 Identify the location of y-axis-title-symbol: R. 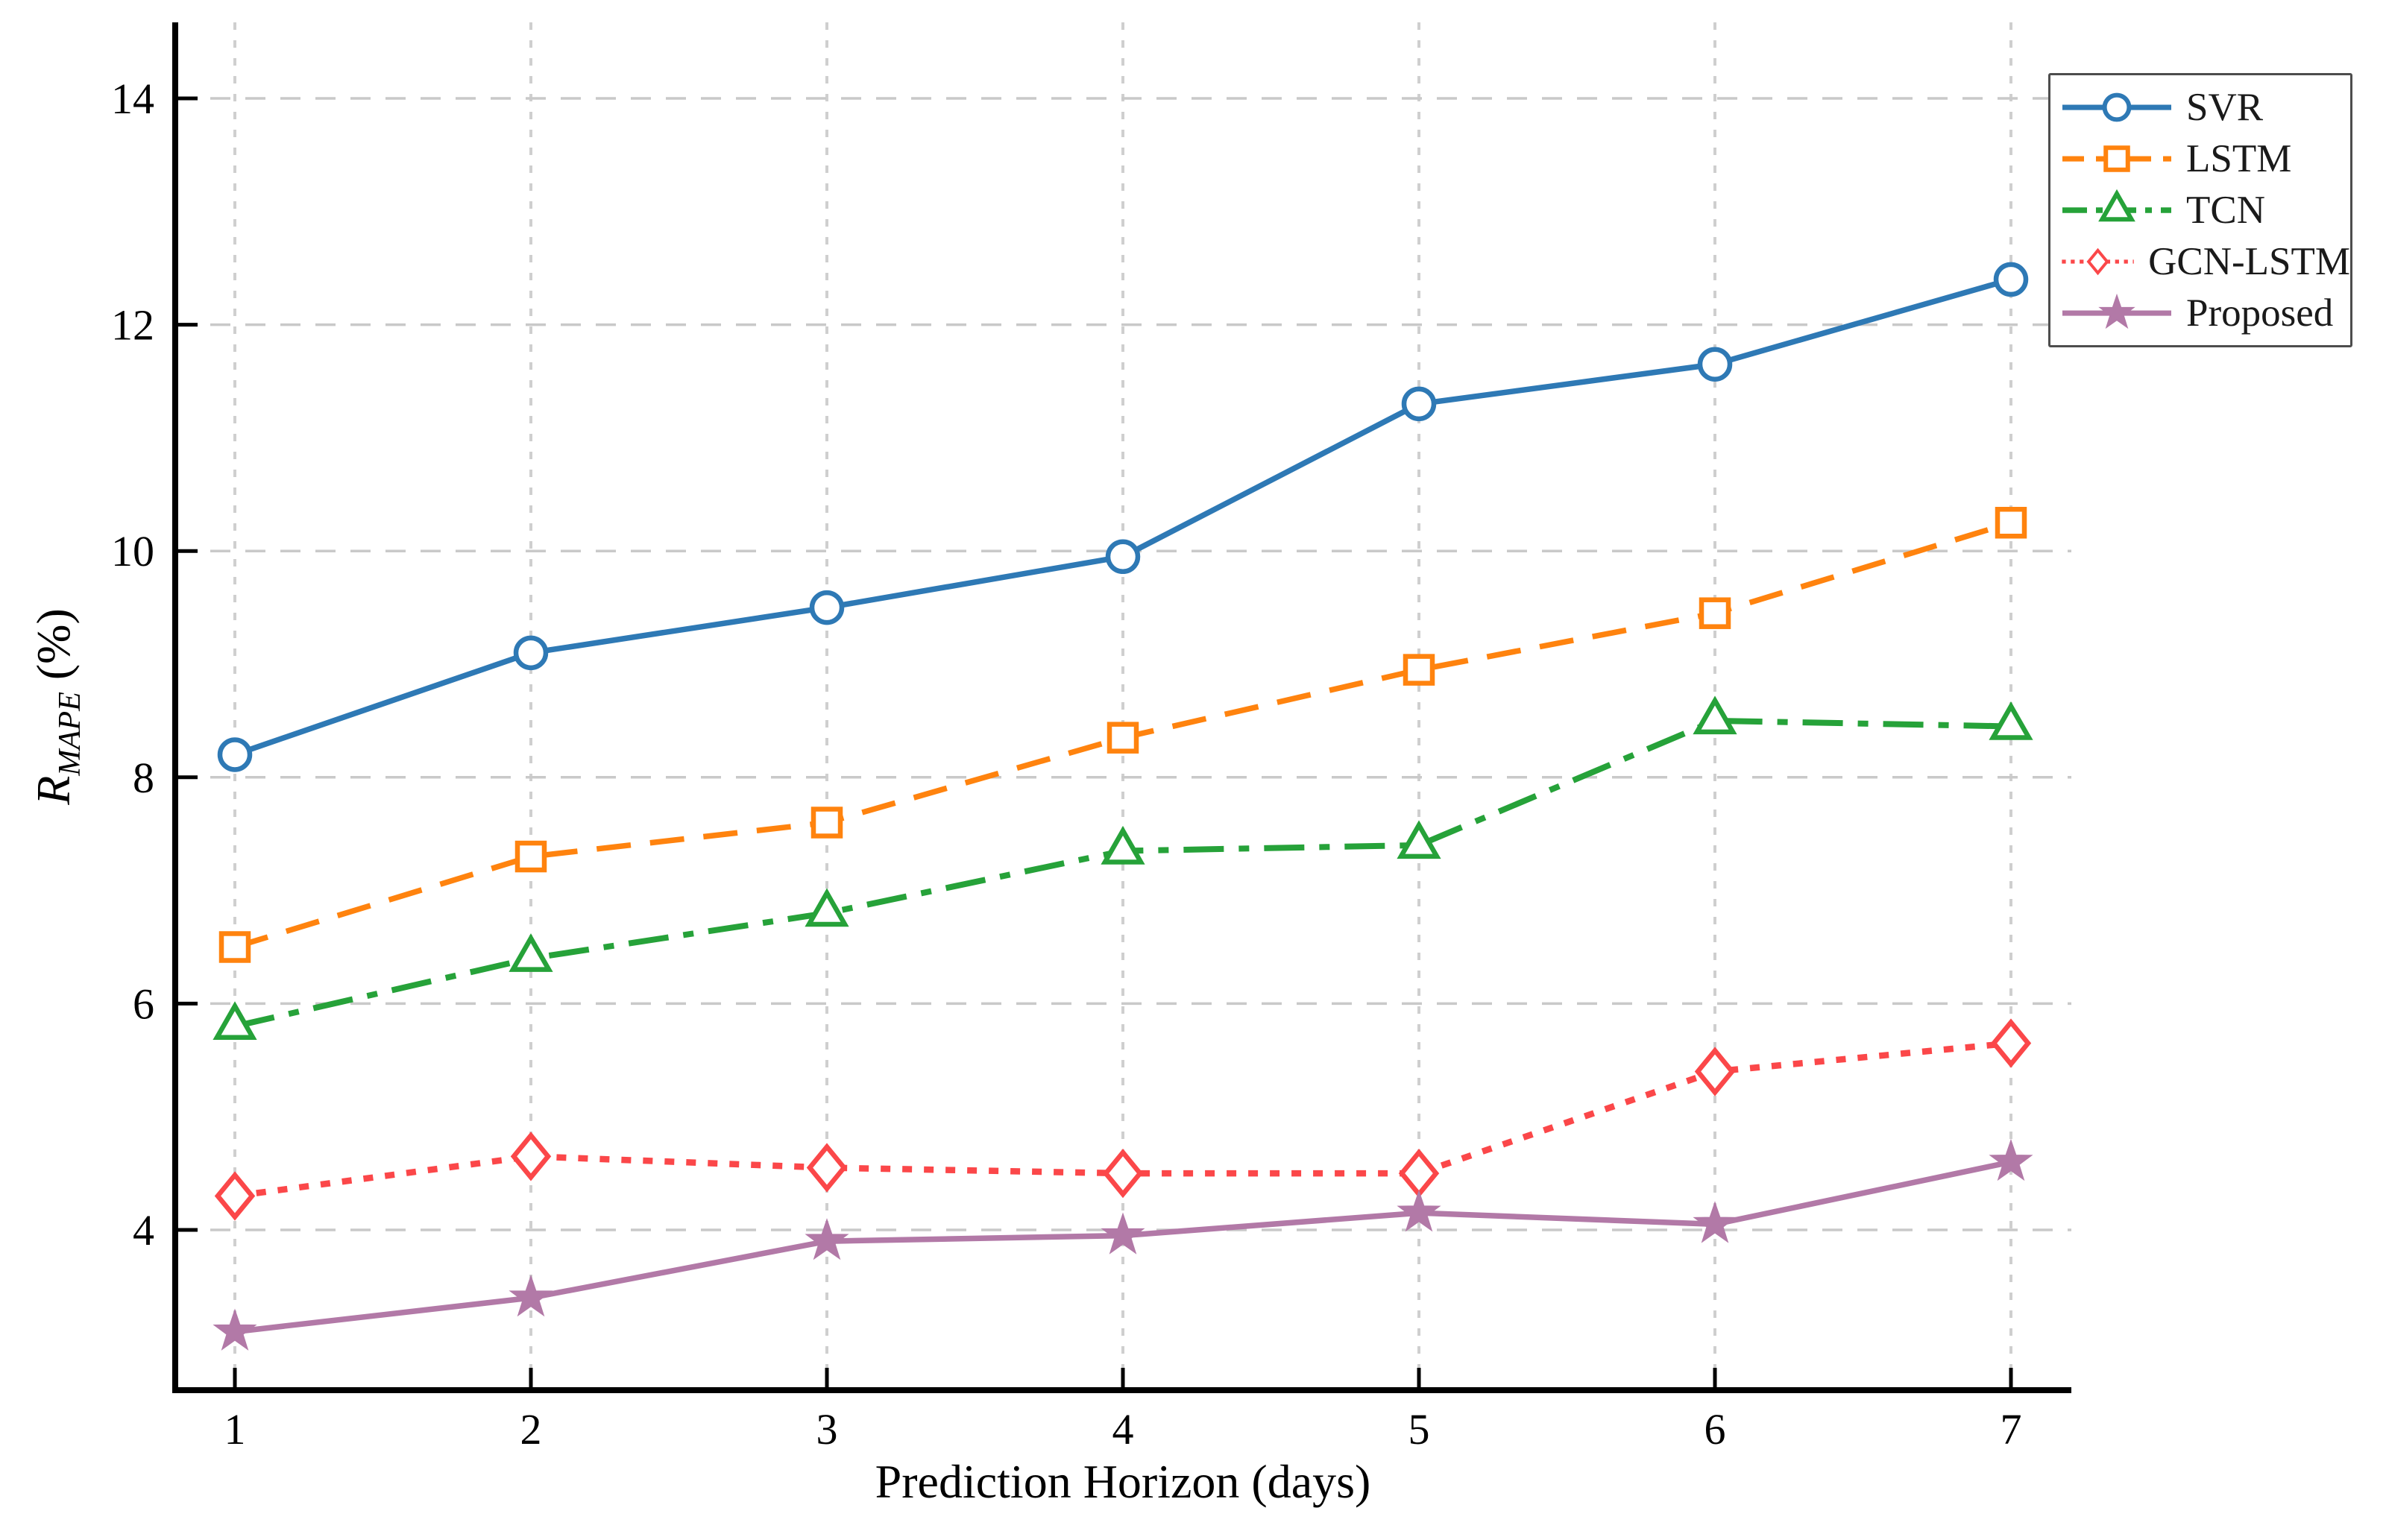
(54, 790).